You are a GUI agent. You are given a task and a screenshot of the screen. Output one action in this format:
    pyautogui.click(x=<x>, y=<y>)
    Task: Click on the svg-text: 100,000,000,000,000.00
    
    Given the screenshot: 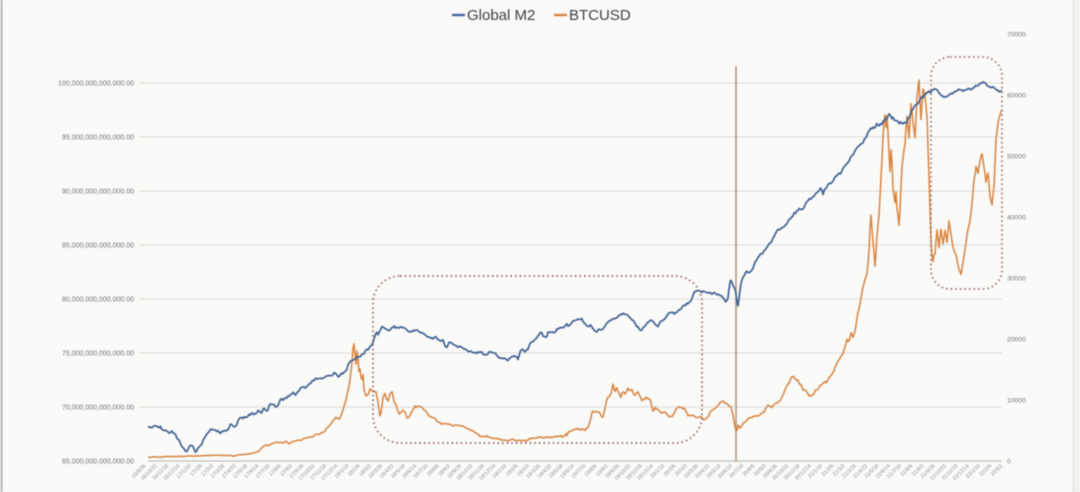 What is the action you would take?
    pyautogui.click(x=96, y=83)
    